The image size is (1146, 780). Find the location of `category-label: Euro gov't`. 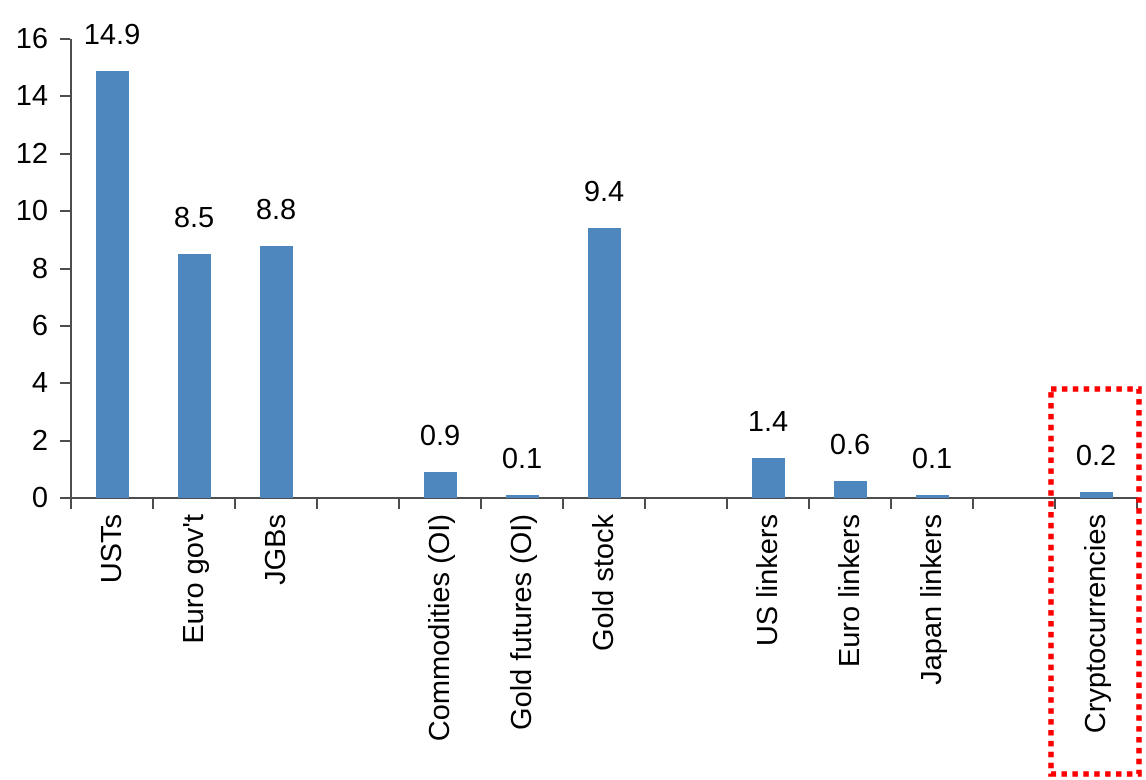

category-label: Euro gov't is located at coordinates (194, 579).